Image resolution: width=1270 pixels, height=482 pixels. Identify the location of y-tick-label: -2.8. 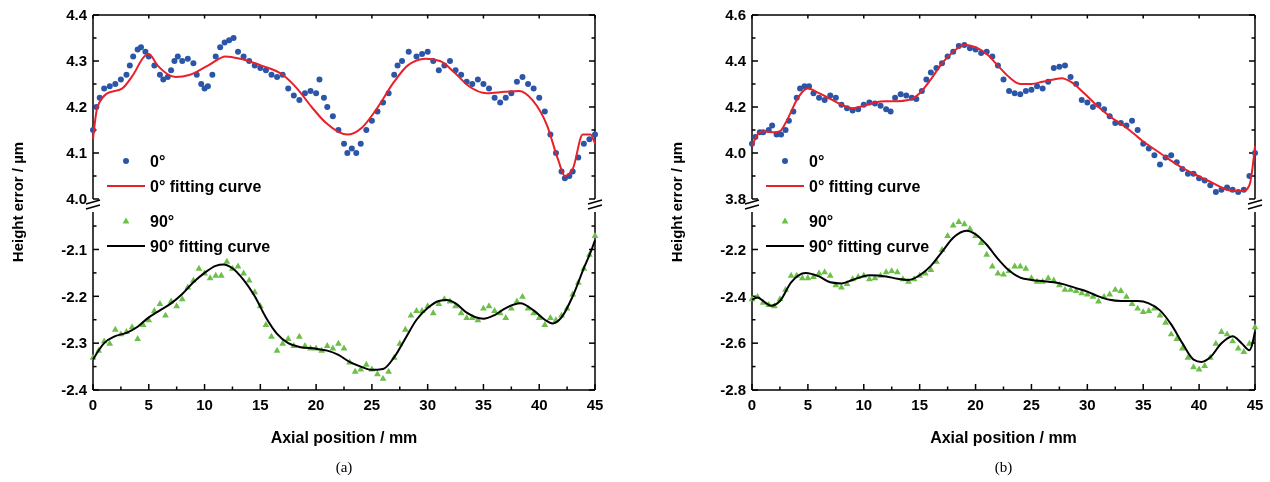
(733, 390).